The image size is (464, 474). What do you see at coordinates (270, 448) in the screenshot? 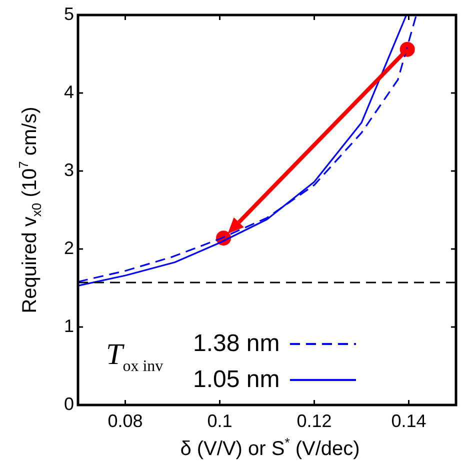
I see `x-axis-title: δ (V/V) or S$^{*}$ (V/dec)` at bounding box center [270, 448].